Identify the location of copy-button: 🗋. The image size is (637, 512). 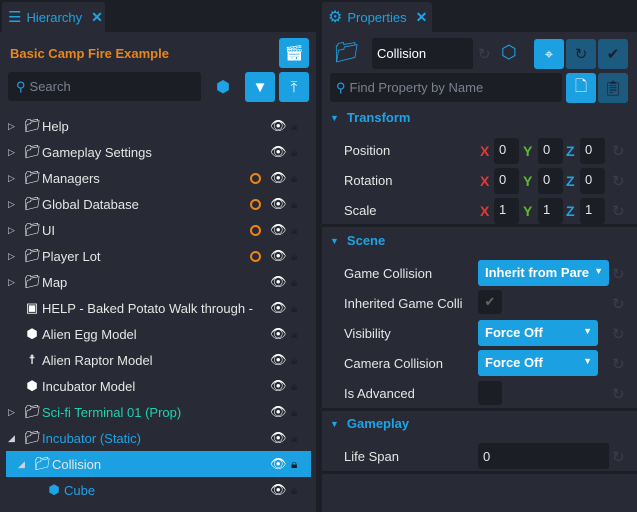
(581, 88).